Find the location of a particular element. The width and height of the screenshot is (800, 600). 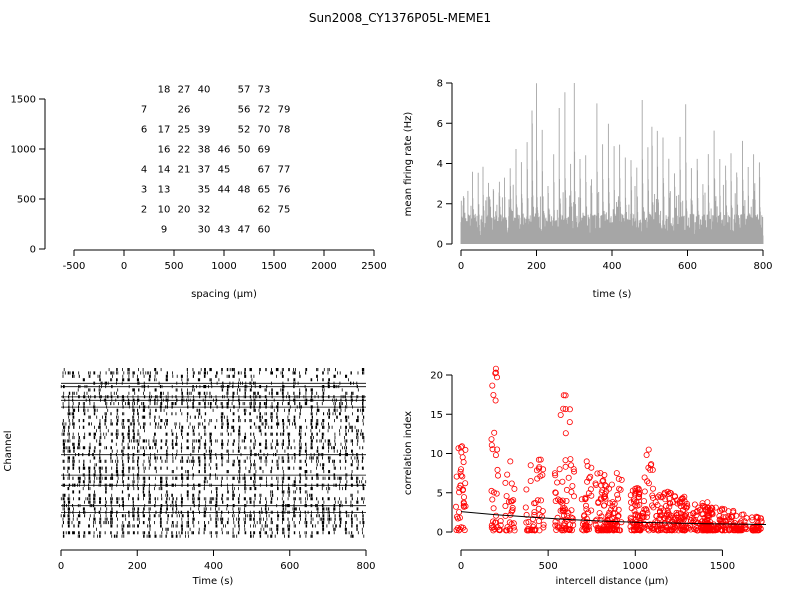

y-axis-tick-label: 10 is located at coordinates (436, 454).